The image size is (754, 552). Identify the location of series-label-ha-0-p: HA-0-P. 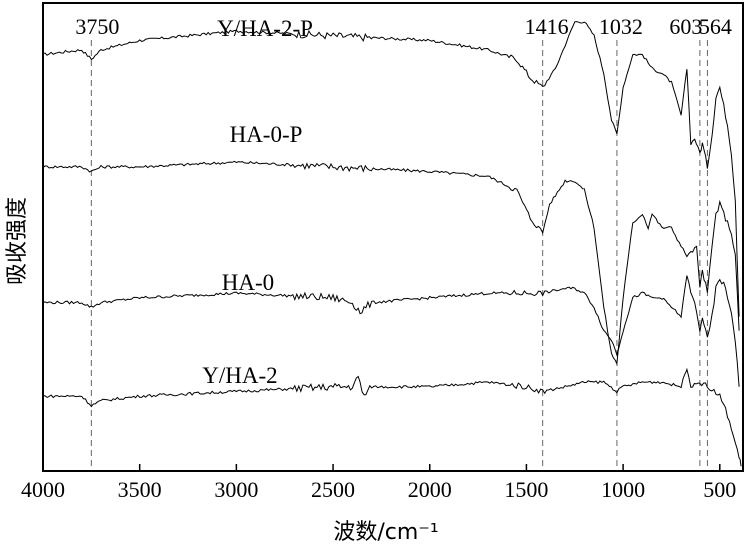
(266, 134).